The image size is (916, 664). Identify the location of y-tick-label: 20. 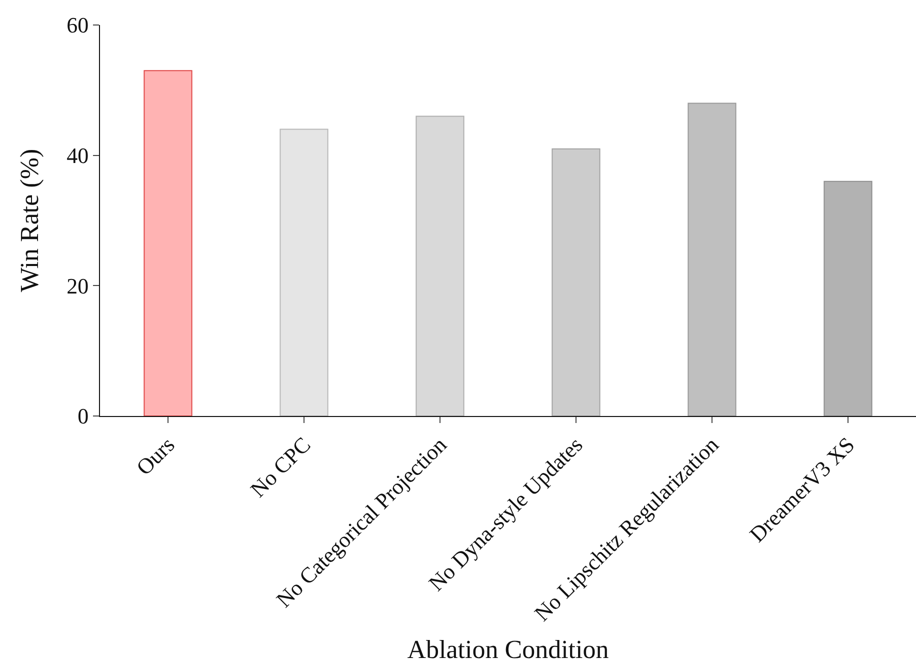
(77, 285).